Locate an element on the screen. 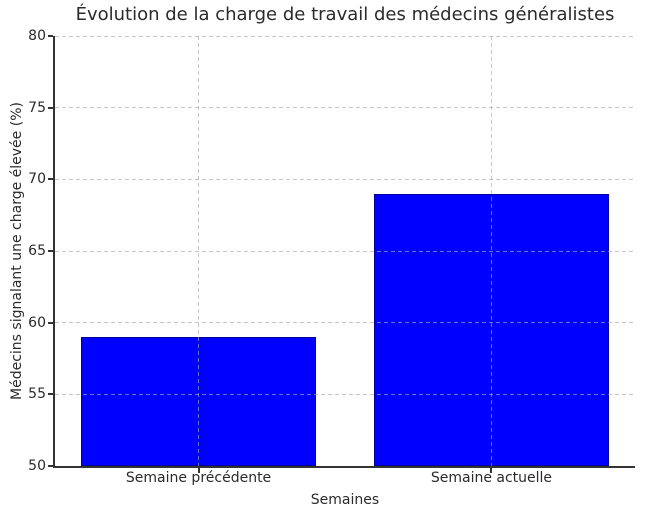 This screenshot has height=518, width=664. y-axis-spine is located at coordinates (54, 252).